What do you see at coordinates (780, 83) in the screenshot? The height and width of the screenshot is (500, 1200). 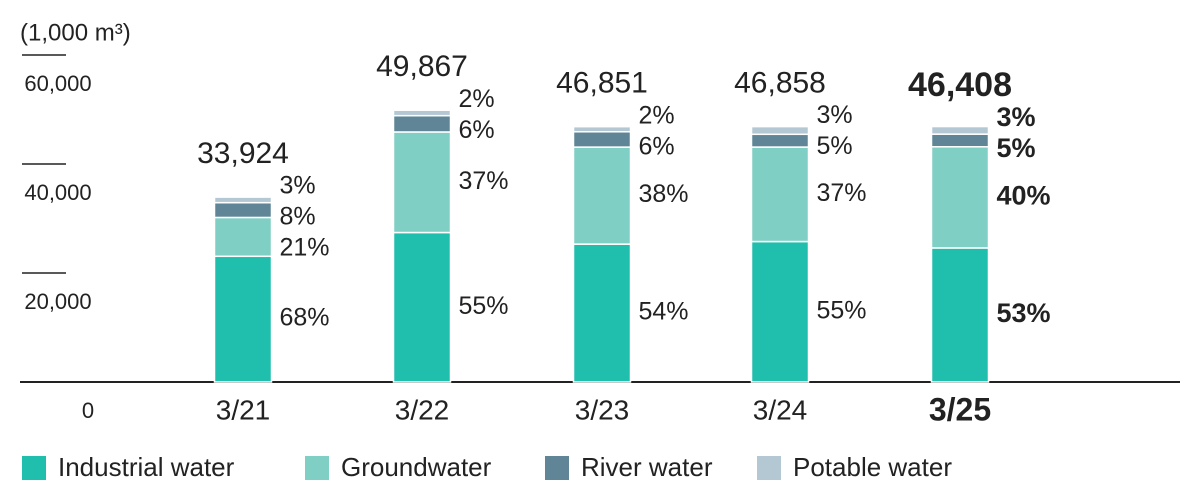 I see `total-label: 46,858` at bounding box center [780, 83].